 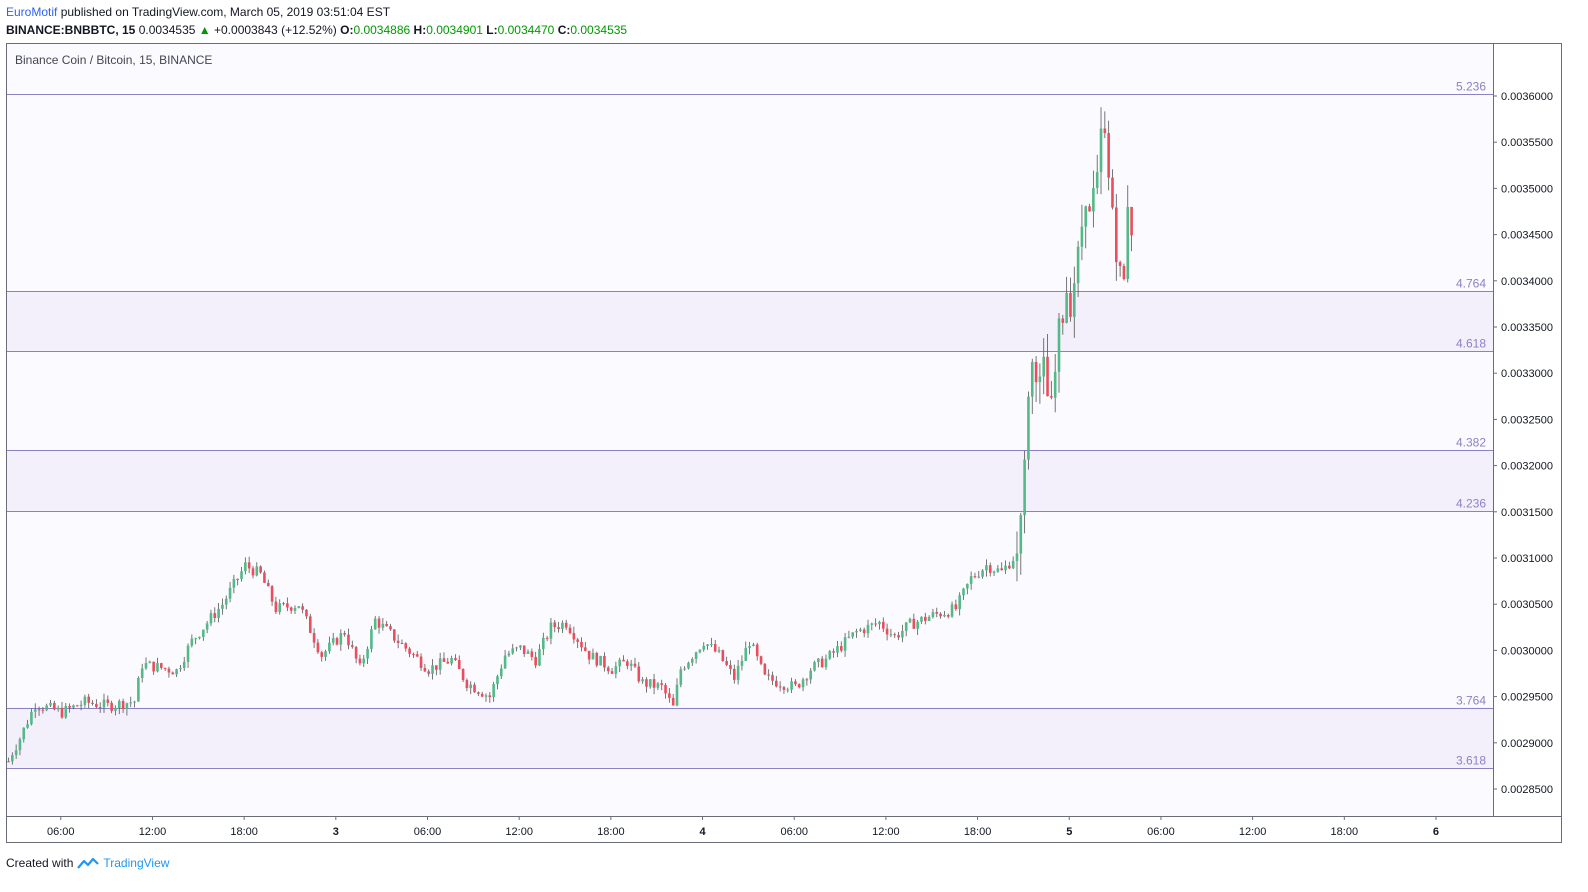 I want to click on fib-label: 3.618, so click(x=1471, y=761).